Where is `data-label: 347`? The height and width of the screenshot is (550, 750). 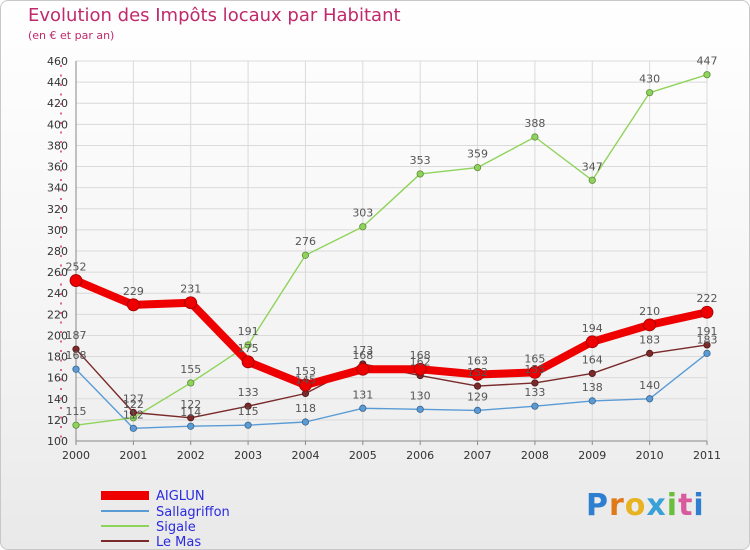 data-label: 347 is located at coordinates (592, 166).